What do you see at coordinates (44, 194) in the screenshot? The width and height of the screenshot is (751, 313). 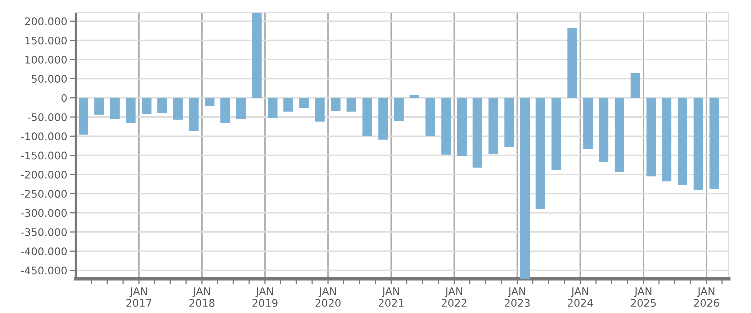 I see `y-tick-label: -250.000` at bounding box center [44, 194].